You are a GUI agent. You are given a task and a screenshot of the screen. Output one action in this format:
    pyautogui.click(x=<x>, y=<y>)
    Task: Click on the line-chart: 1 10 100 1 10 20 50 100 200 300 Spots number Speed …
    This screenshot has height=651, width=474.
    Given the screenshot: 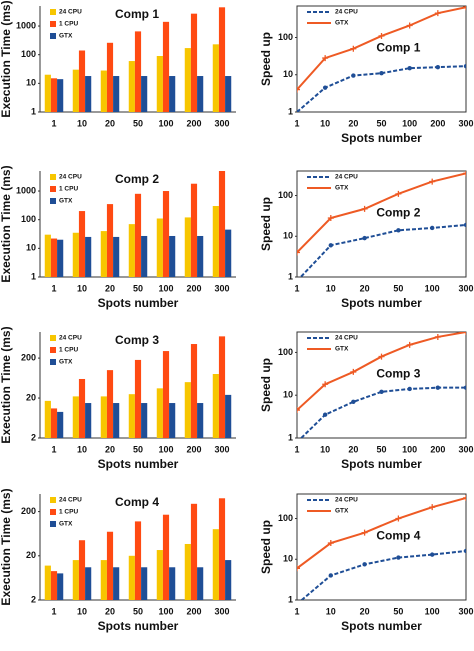 What is the action you would take?
    pyautogui.click(x=366, y=401)
    